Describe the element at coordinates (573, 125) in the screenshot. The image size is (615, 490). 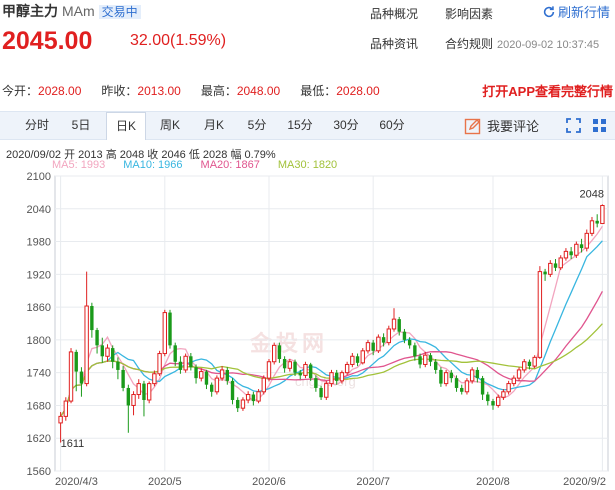
I see `fullscreen-icon` at that location.